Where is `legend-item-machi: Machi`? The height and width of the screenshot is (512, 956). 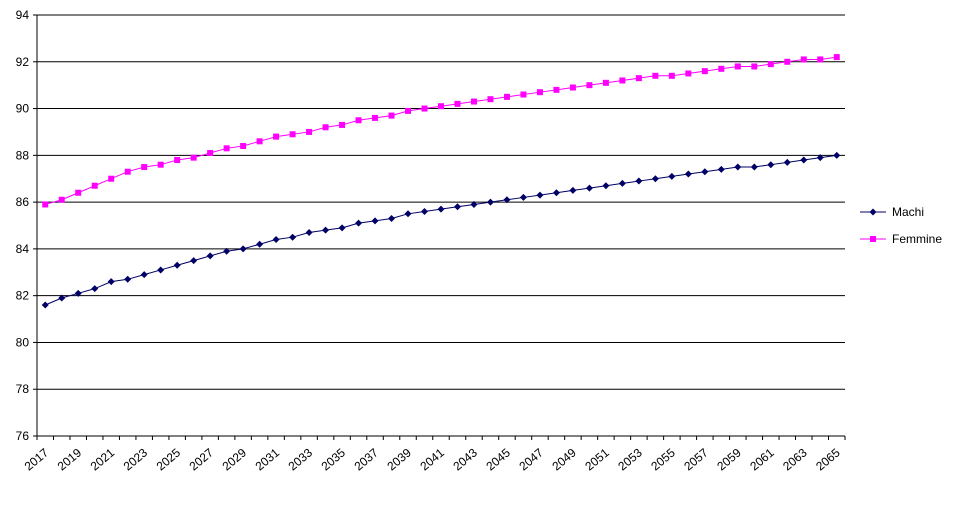
legend-item-machi: Machi is located at coordinates (892, 212).